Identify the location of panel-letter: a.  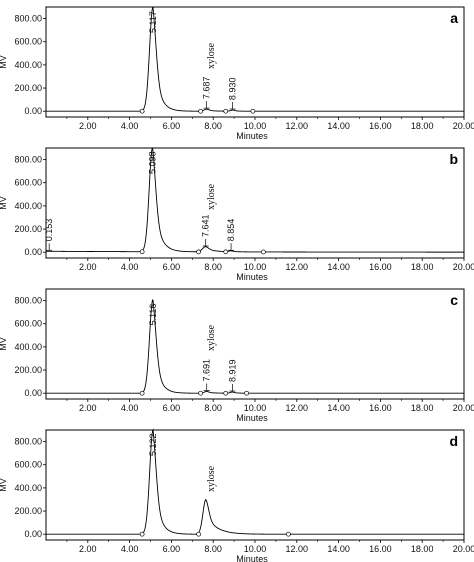
(454, 18).